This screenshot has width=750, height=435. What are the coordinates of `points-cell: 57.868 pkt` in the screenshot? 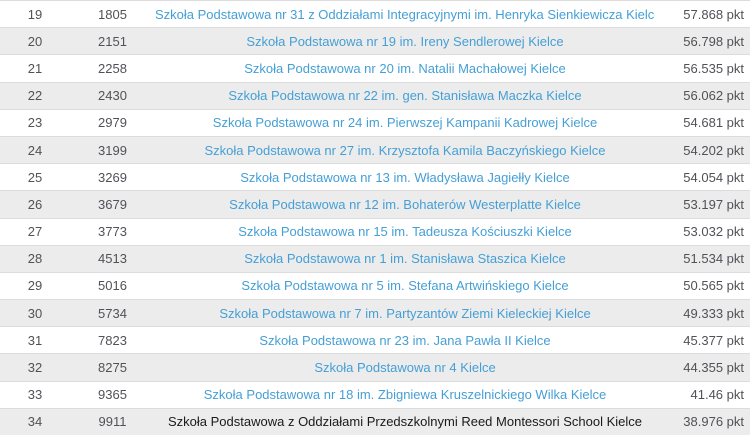 It's located at (713, 14).